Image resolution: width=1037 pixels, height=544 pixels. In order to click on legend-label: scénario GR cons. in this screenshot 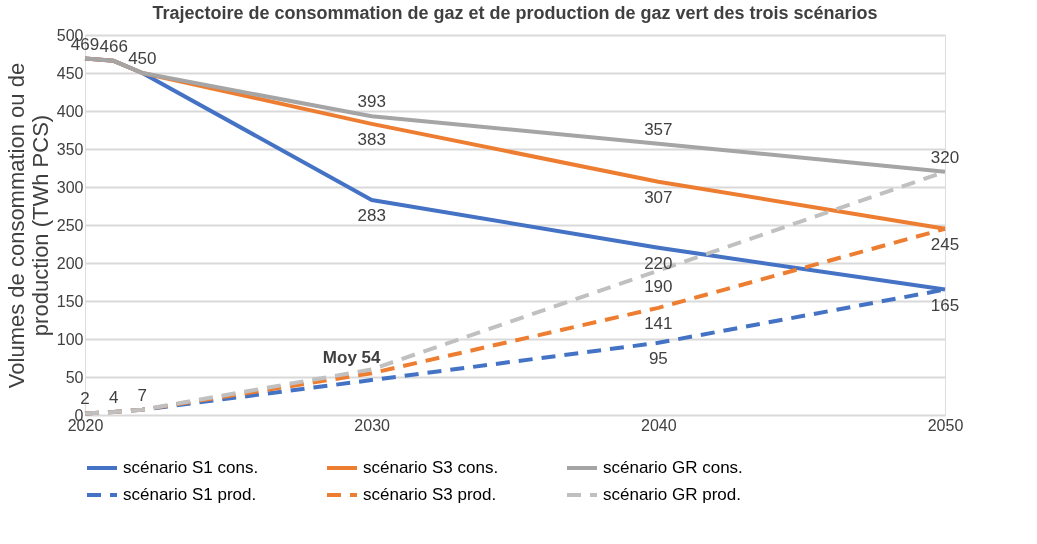, I will do `click(673, 467)`.